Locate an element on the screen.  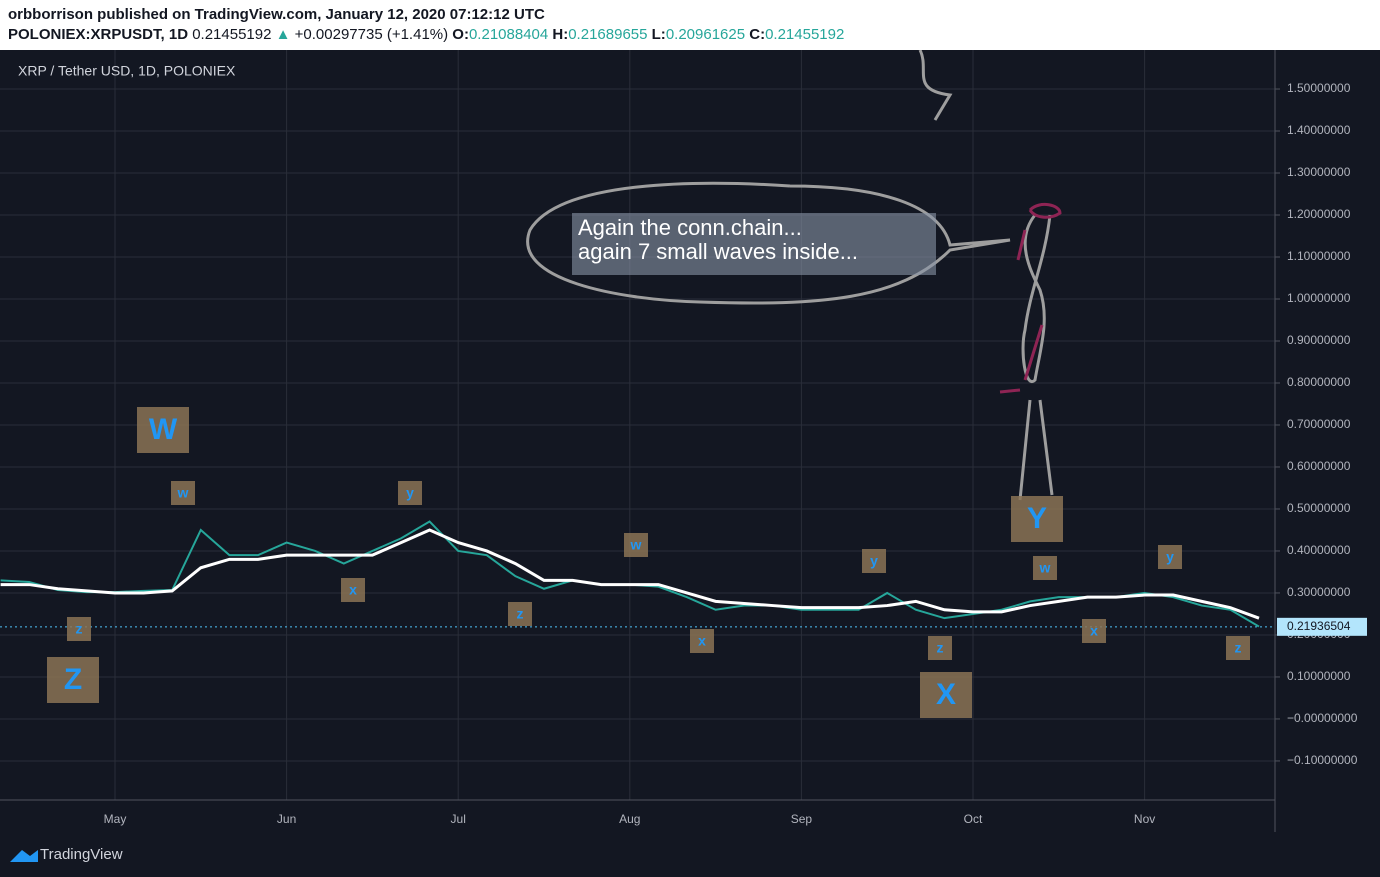
wave-label: Y is located at coordinates (1037, 518).